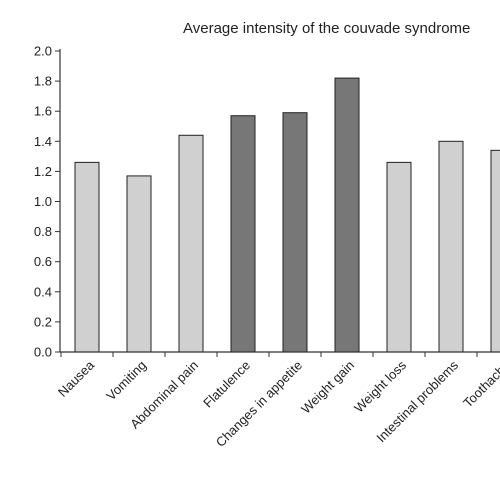 This screenshot has width=500, height=500. What do you see at coordinates (259, 404) in the screenshot?
I see `x-category-label: Changes in appetite` at bounding box center [259, 404].